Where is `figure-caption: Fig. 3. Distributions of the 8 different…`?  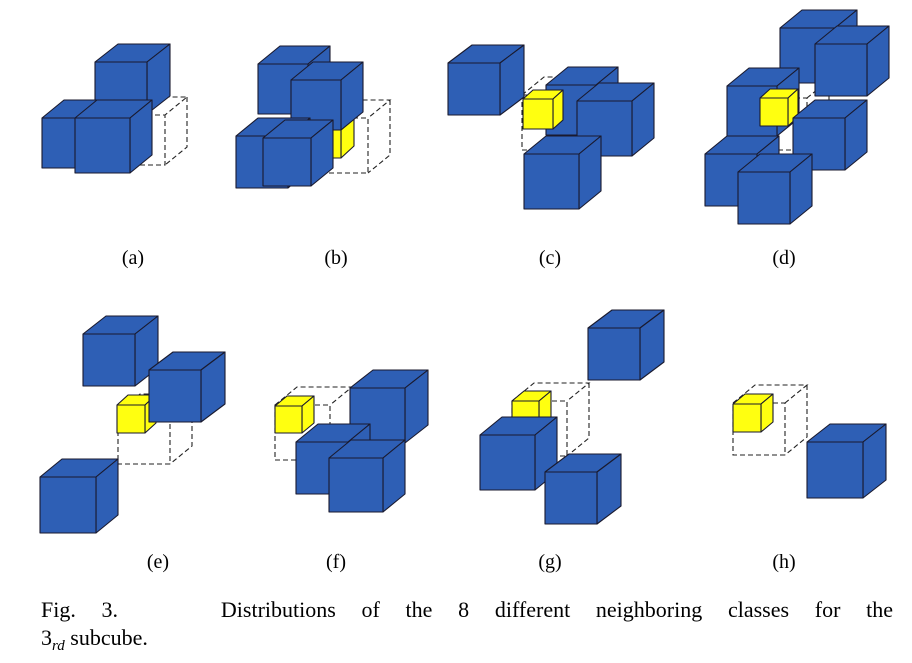 figure-caption: Fig. 3. Distributions of the 8 different… is located at coordinates (467, 628).